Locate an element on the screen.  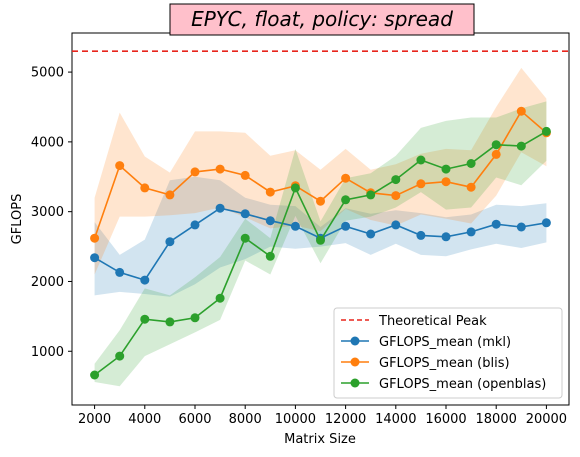
chart-title: EPYC, float, policy: spread is located at coordinates (322, 19).